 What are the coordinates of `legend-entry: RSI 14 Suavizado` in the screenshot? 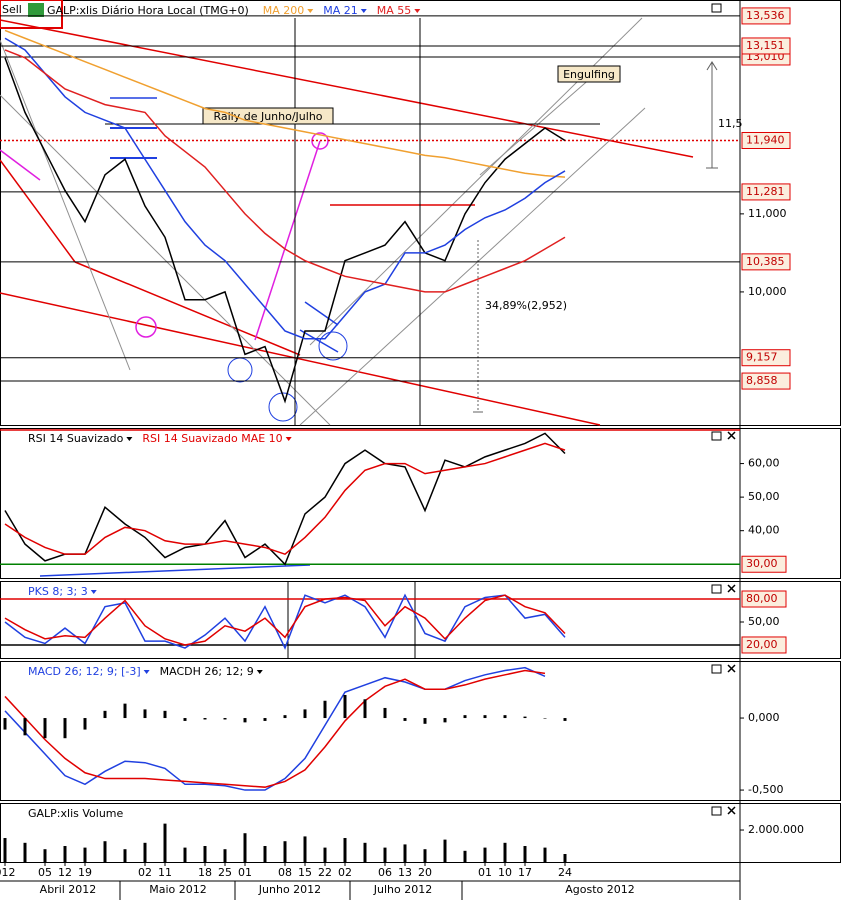 It's located at (76, 438).